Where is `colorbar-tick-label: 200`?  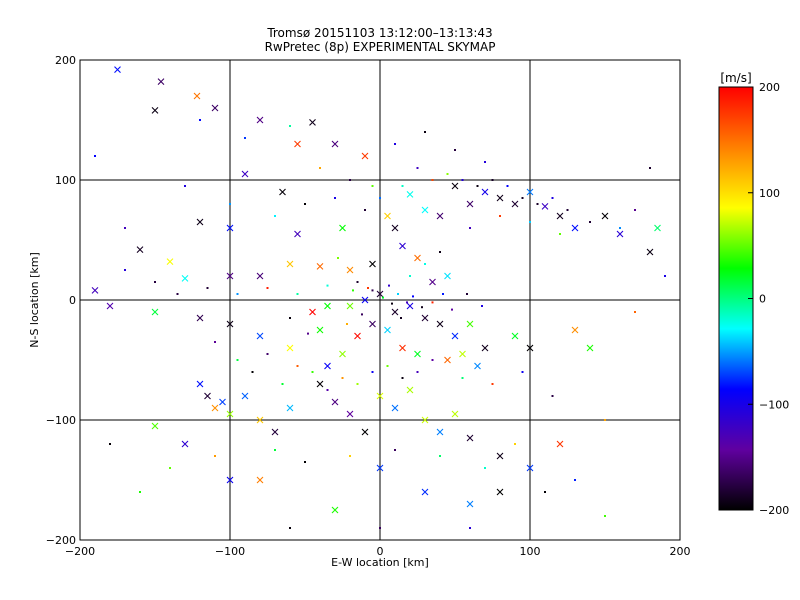
colorbar-tick-label: 200 is located at coordinates (769, 87).